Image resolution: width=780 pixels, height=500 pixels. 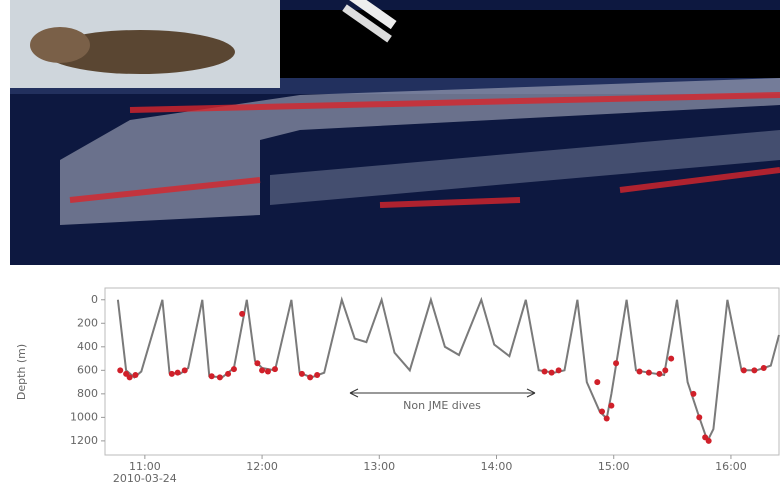 I want to click on satellite-panel, so click(x=367, y=23).